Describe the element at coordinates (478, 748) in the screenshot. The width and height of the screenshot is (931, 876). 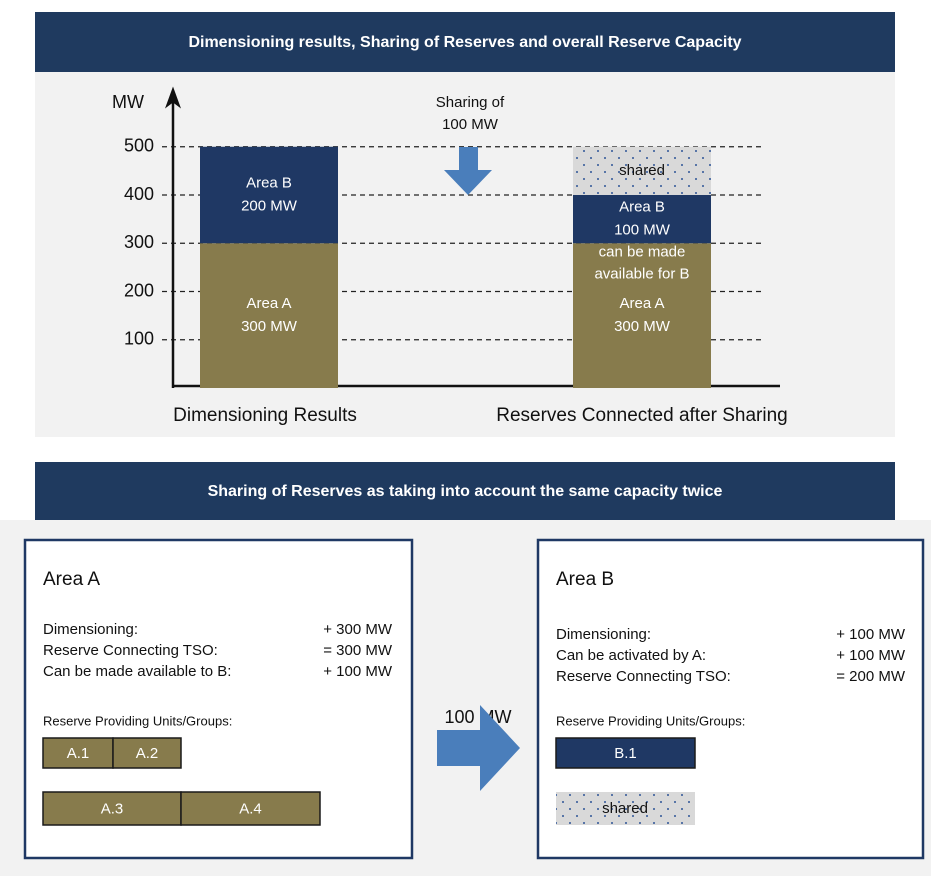
I see `transfer-arrow` at that location.